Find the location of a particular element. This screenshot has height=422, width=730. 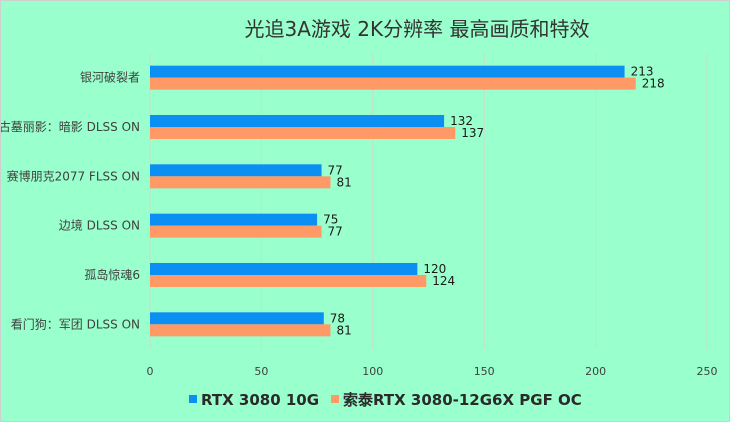

x-tick-label: 100 is located at coordinates (372, 371).